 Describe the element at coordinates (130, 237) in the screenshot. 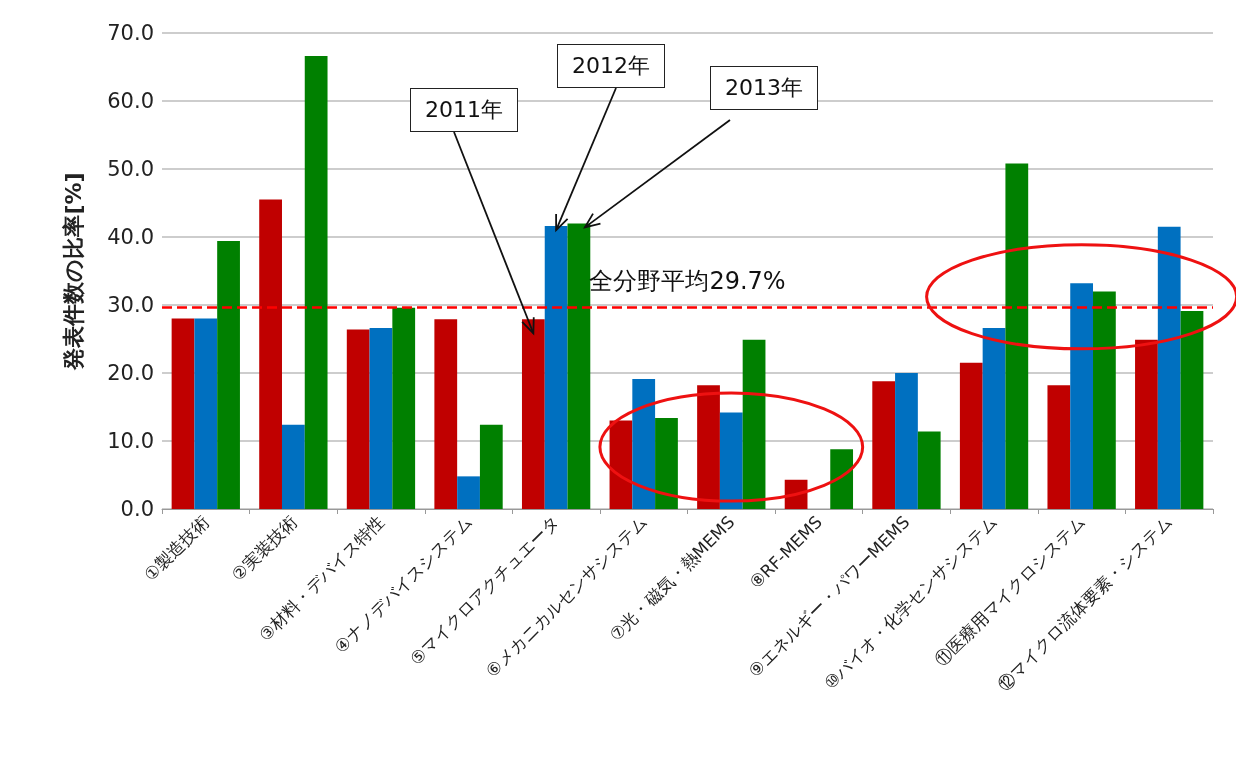

I see `y-tick-label: 40.0` at that location.